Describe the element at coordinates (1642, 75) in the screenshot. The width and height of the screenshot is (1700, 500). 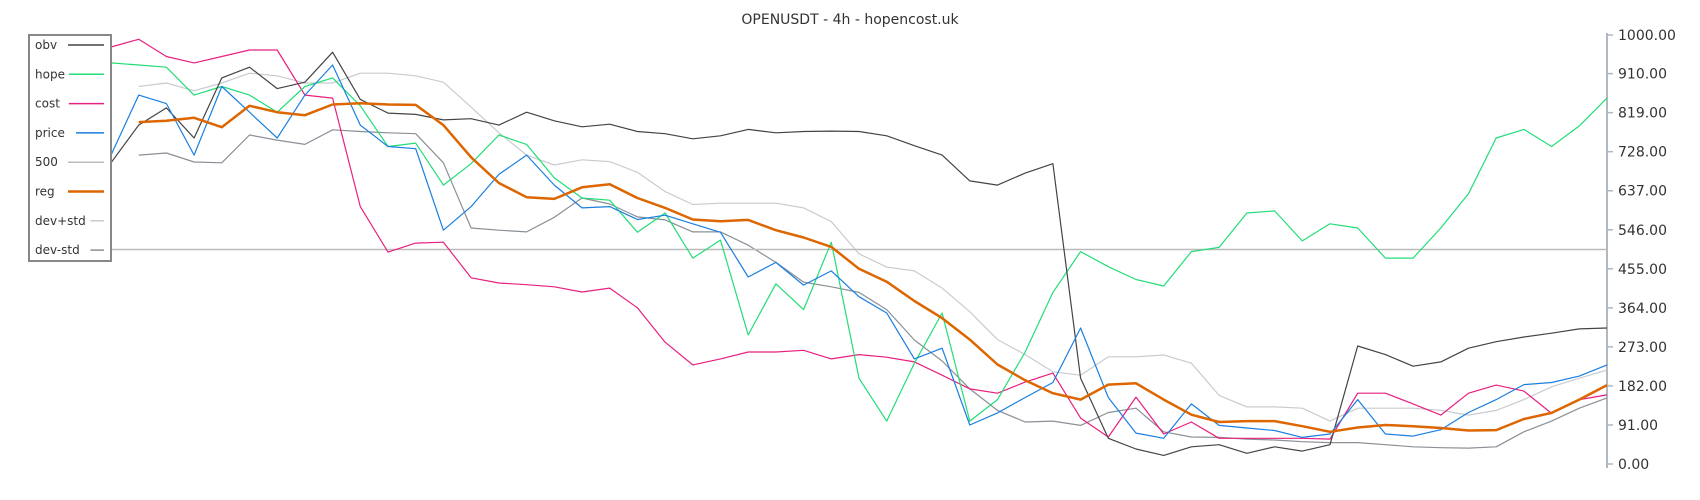
I see `y-tick-label: 910.00` at that location.